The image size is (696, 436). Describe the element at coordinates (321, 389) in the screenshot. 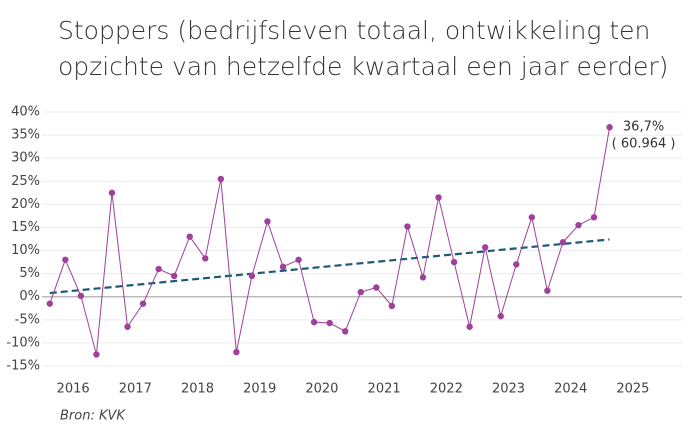

I see `x-tick-label: 2020` at that location.